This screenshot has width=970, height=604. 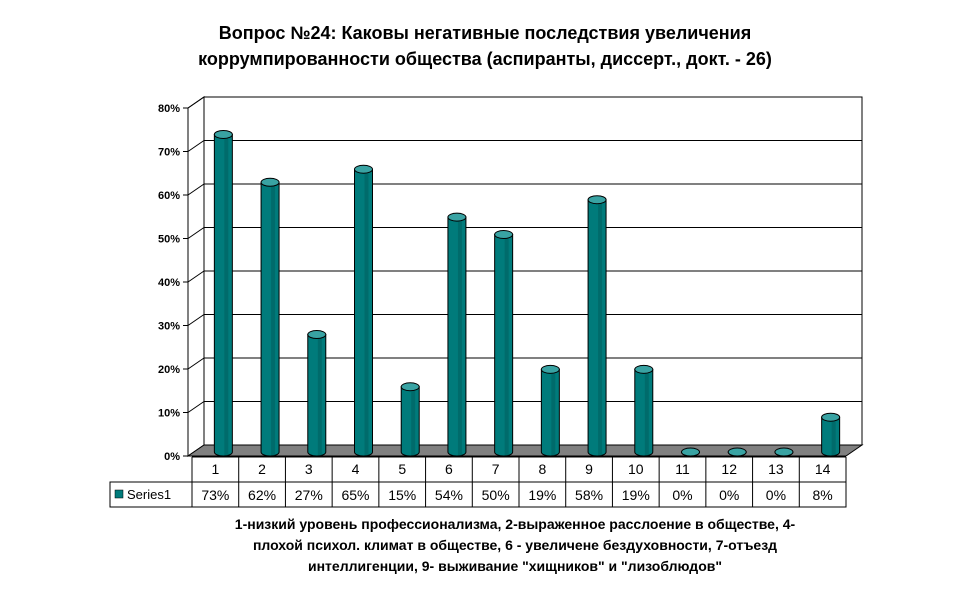 What do you see at coordinates (589, 495) in the screenshot?
I see `data-label: 58%` at bounding box center [589, 495].